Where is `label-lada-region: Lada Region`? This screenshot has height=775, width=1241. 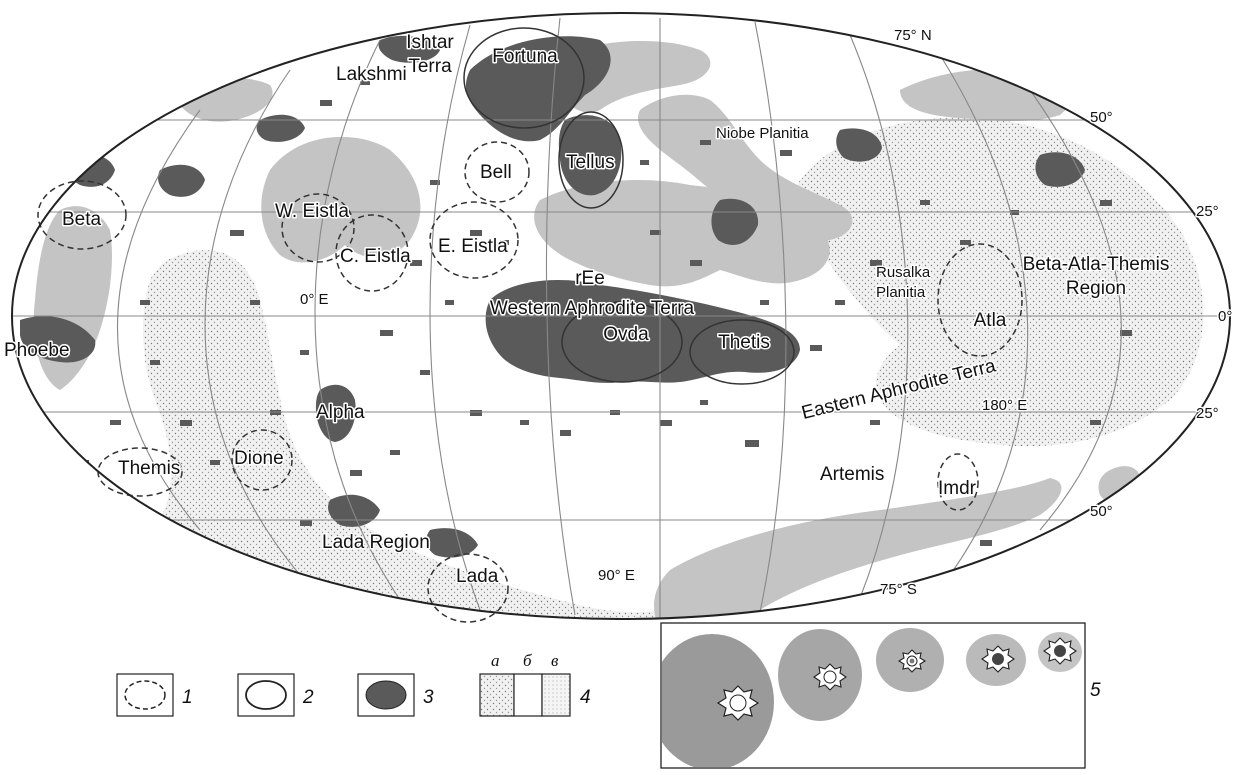 label-lada-region: Lada Region is located at coordinates (376, 542).